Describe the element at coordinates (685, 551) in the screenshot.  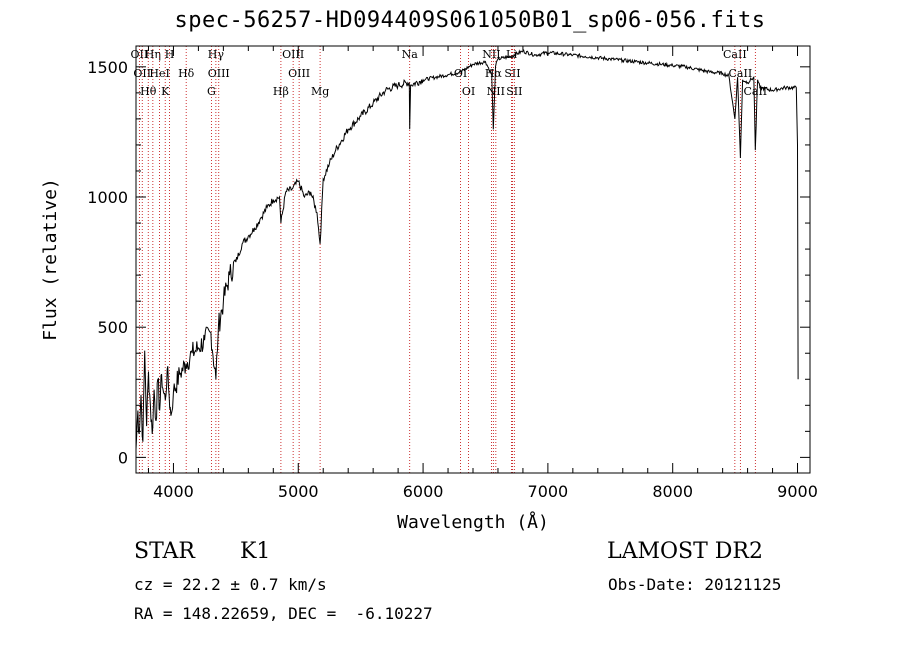
I see `survey-name: LAMOST DR2` at that location.